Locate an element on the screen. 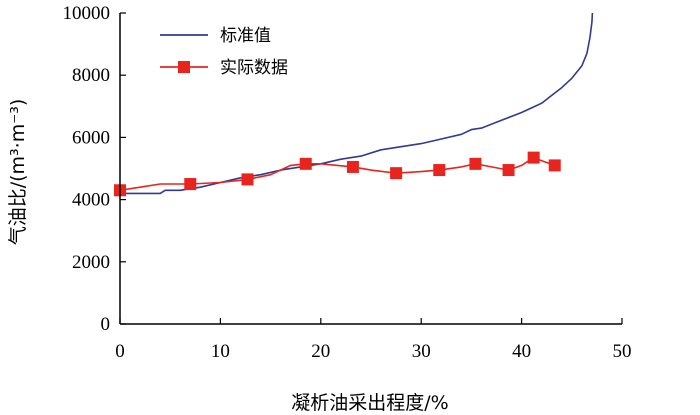 The image size is (700, 415). y-tick-label: 0 is located at coordinates (106, 324).